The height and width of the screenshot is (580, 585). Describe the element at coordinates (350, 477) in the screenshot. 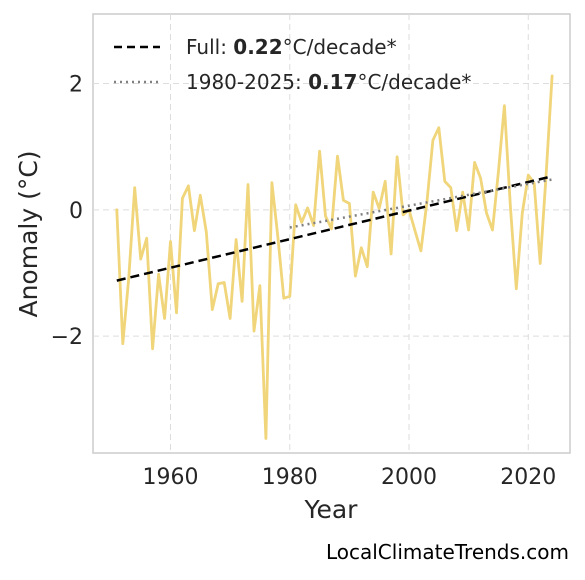

I see `x-ticks: 1960 1980 2000 2020` at that location.